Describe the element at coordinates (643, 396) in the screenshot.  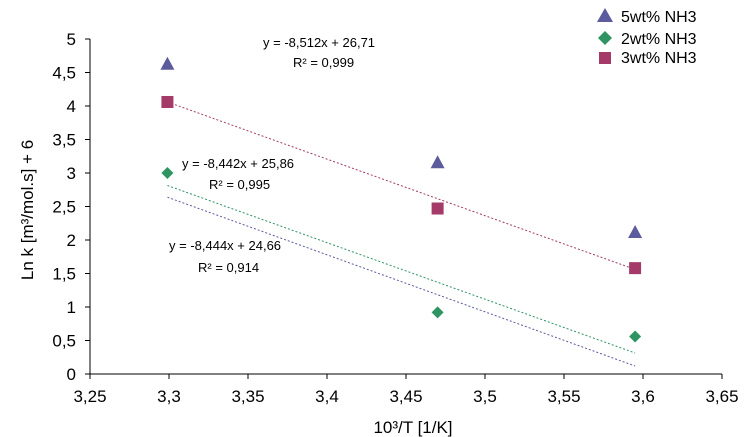
I see `x-tick-label: 3,6` at that location.